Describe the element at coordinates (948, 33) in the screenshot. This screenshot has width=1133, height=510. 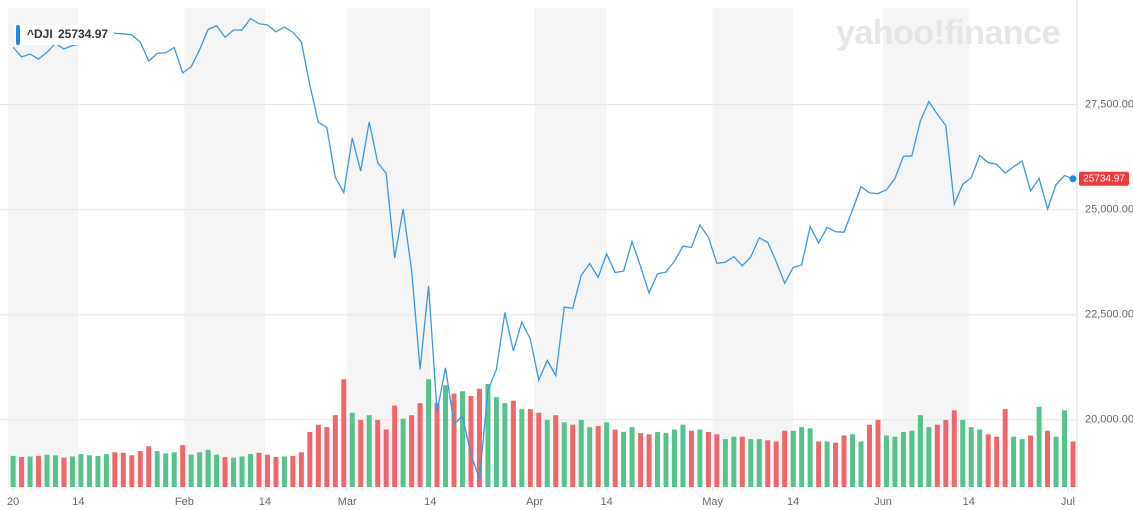
I see `watermark: yahoo!finance` at that location.